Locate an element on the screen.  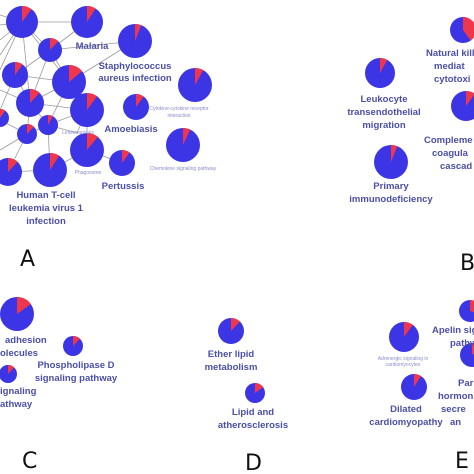
pathway-node-dilated-cardiomyopathy is located at coordinates (414, 387).